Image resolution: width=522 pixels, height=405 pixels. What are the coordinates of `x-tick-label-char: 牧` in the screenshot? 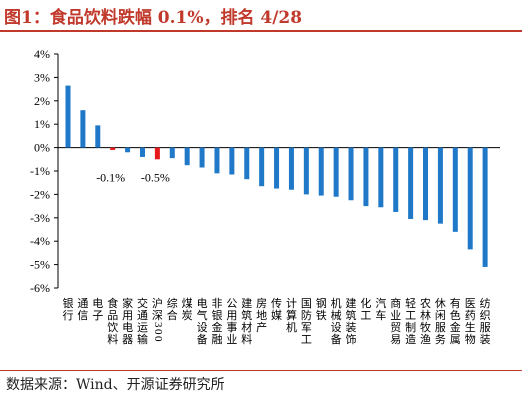 It's located at (425, 327).